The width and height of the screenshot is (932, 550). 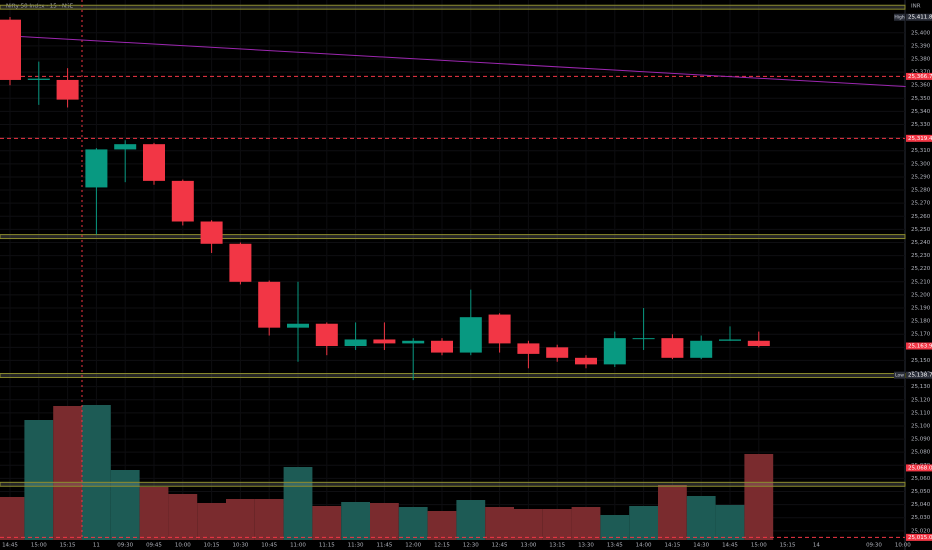 I want to click on y-tick-label: 25,340, so click(x=921, y=112).